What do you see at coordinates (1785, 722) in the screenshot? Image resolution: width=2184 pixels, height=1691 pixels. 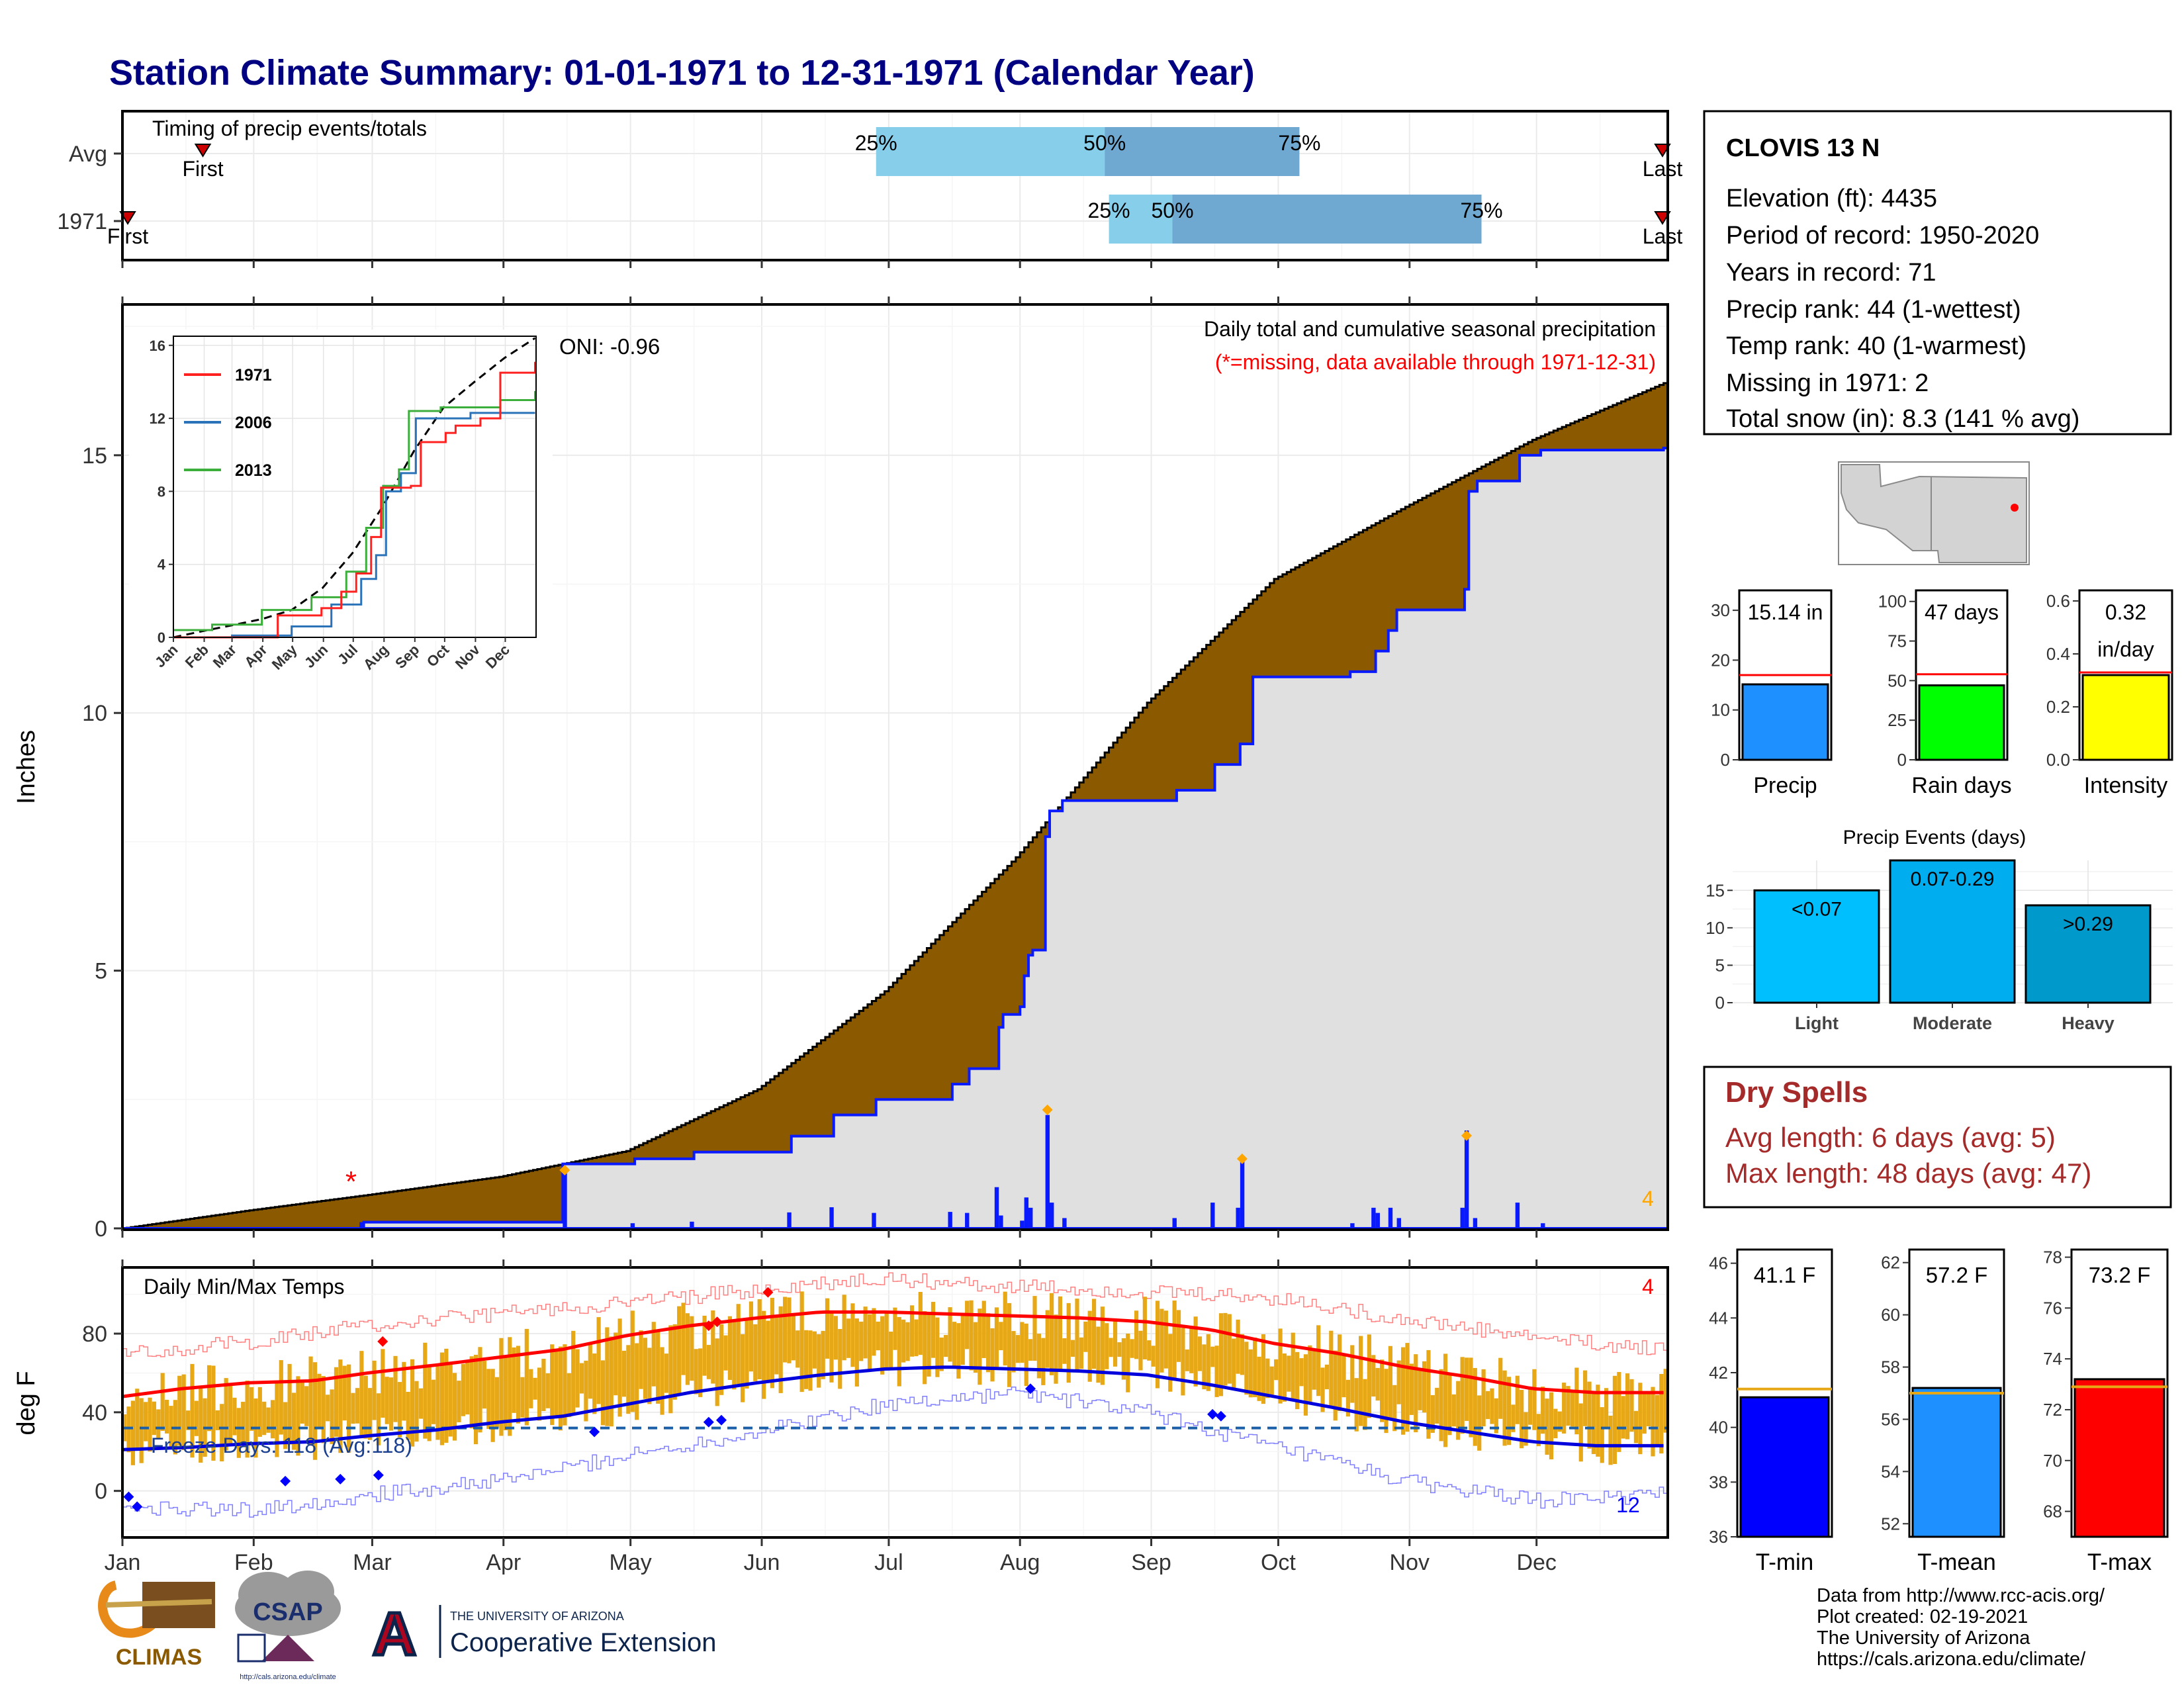 I see `precip-bar` at bounding box center [1785, 722].